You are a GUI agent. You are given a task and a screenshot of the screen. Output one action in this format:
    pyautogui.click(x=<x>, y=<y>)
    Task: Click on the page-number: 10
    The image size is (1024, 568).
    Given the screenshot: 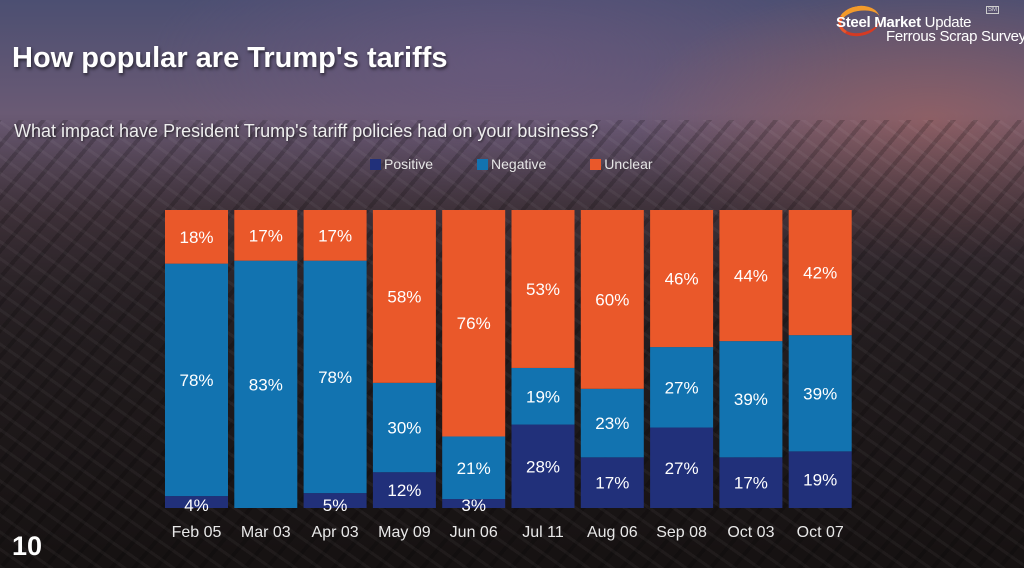 What is the action you would take?
    pyautogui.click(x=27, y=546)
    